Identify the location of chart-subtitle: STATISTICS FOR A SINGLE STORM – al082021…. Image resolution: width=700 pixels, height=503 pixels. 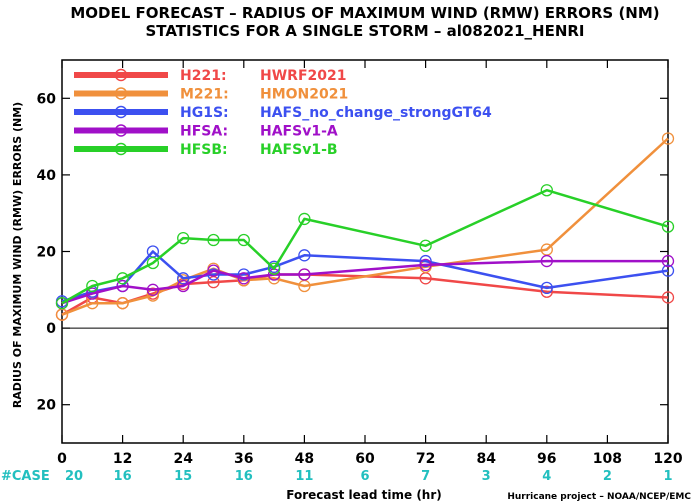
(364, 31).